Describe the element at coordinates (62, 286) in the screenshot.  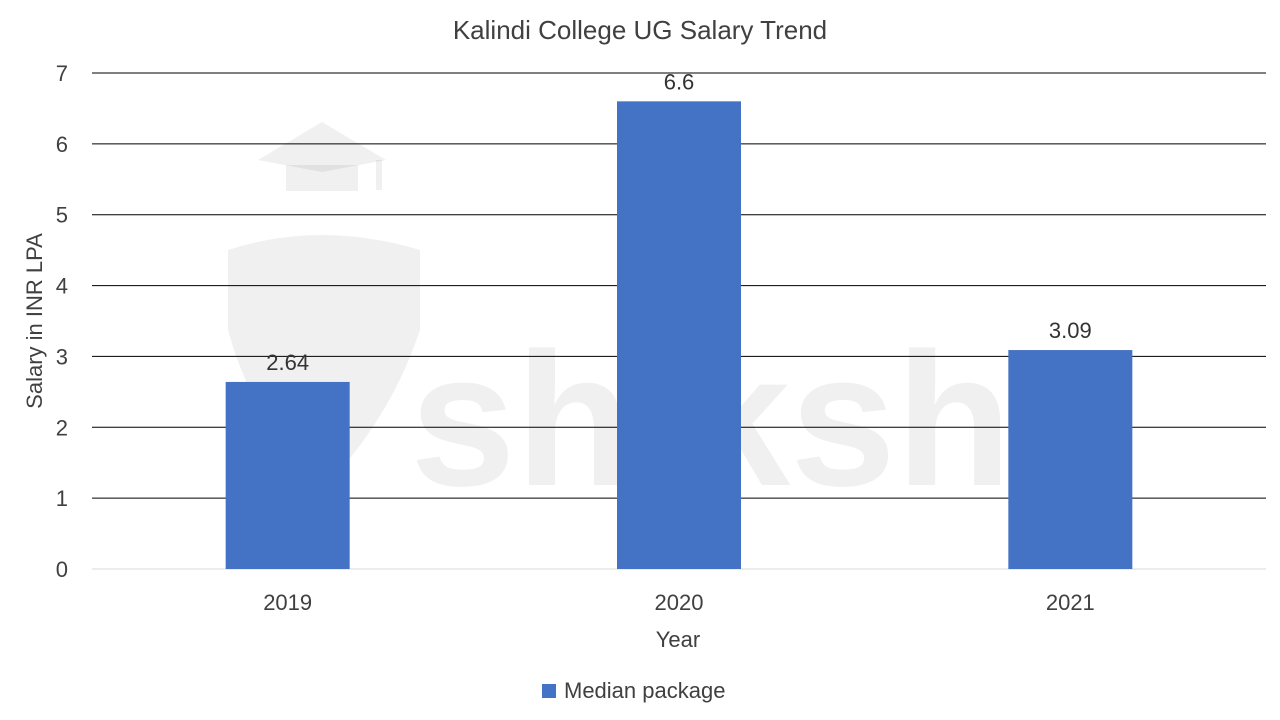
I see `y-tick-label: 4` at that location.